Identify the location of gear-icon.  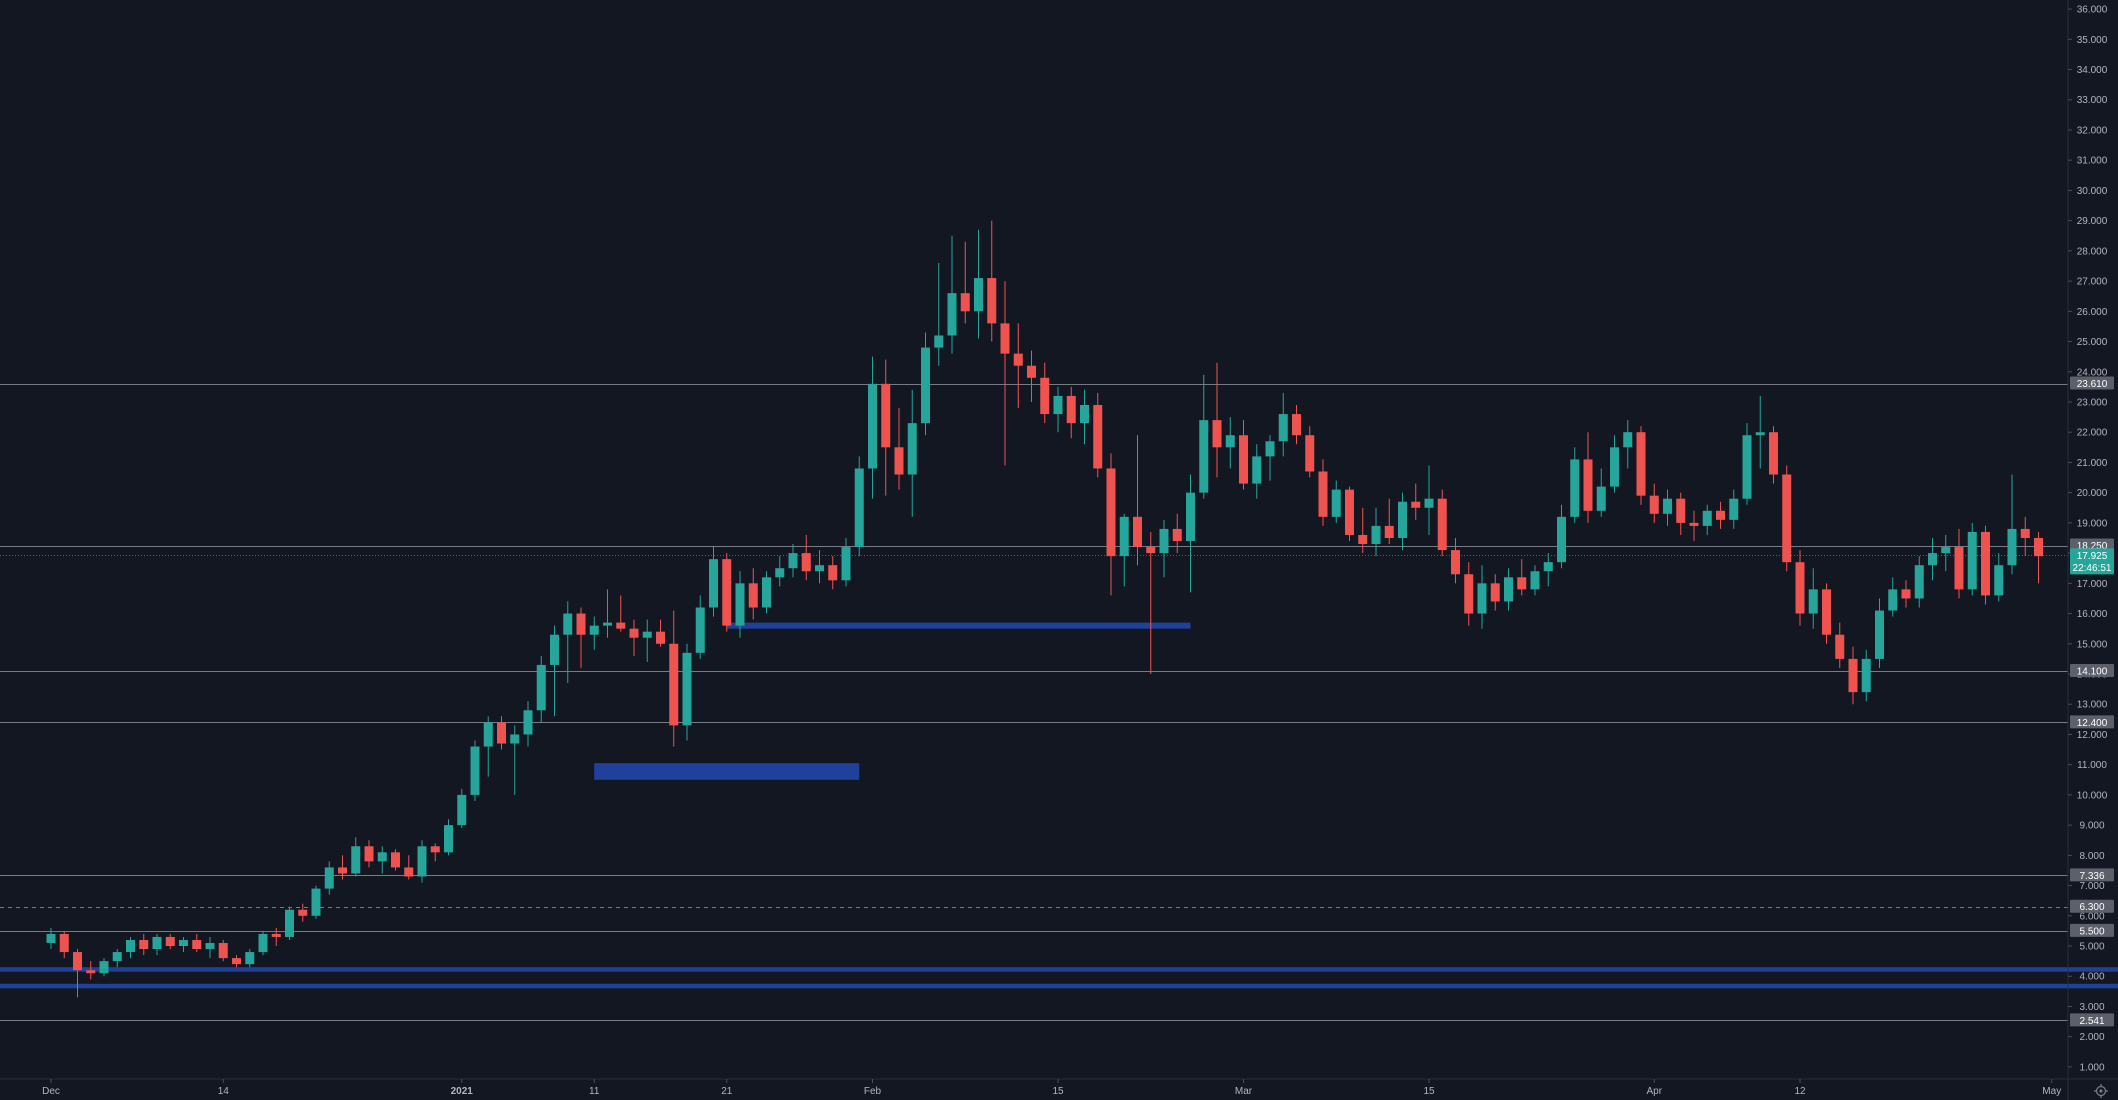
(2101, 1091).